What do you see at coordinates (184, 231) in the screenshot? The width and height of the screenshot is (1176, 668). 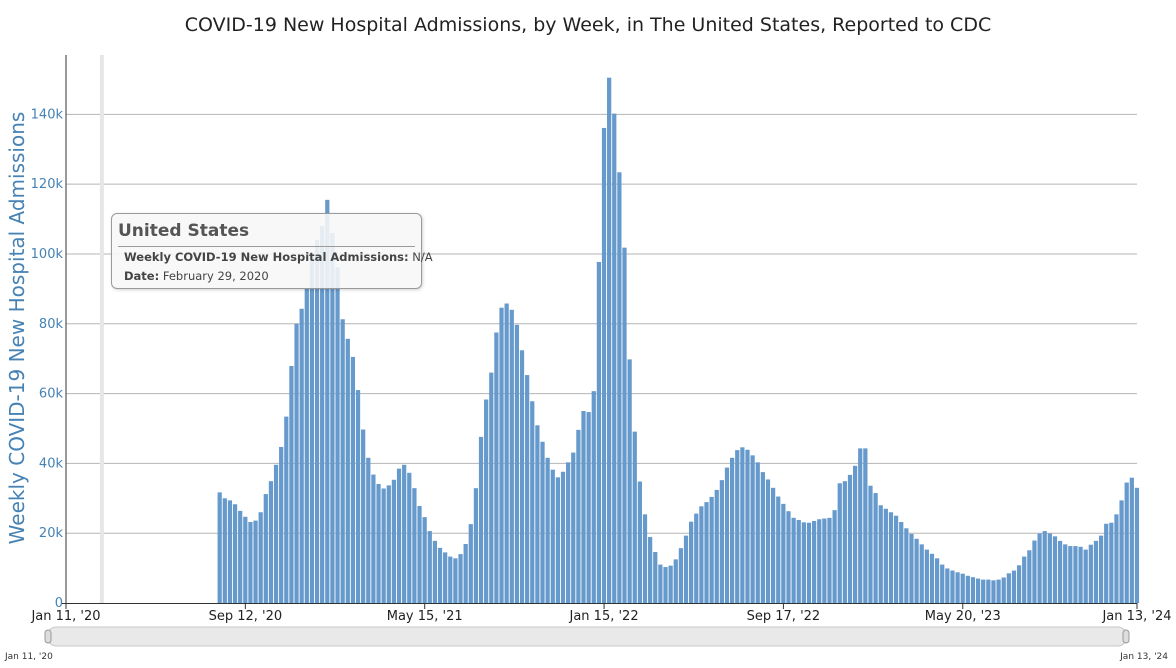 I see `tooltip-title: United States` at bounding box center [184, 231].